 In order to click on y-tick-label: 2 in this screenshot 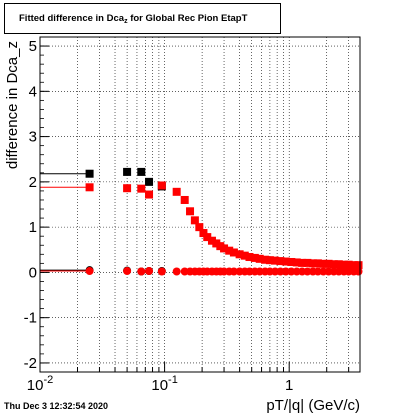, I will do `click(33, 182)`.